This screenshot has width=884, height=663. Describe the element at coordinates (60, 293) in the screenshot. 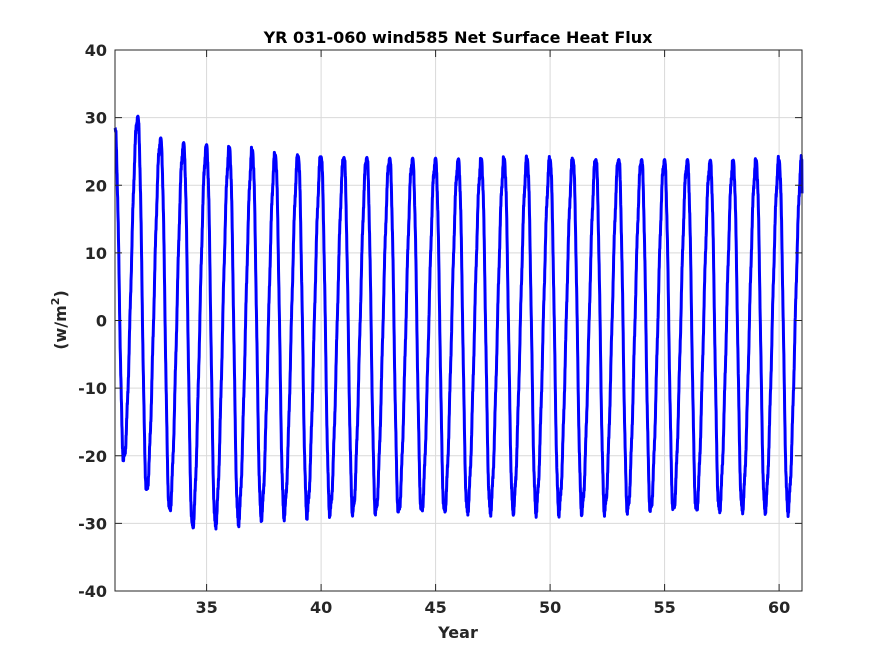

I see `y-axis-label-suffix: )` at that location.